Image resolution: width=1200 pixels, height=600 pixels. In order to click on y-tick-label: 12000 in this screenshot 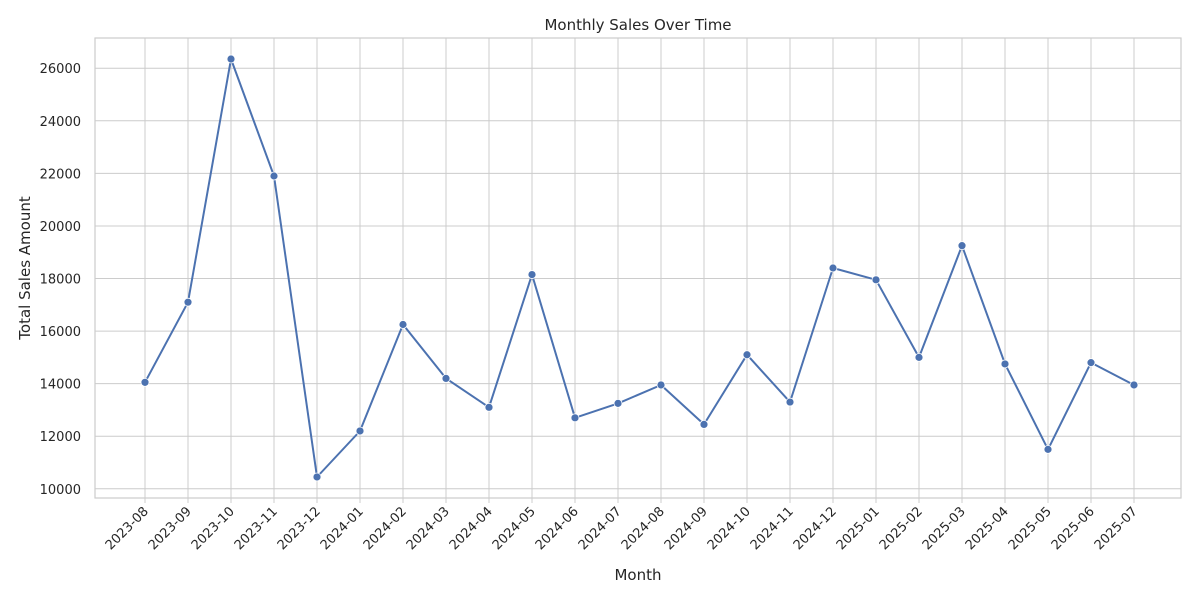, I will do `click(60, 437)`.